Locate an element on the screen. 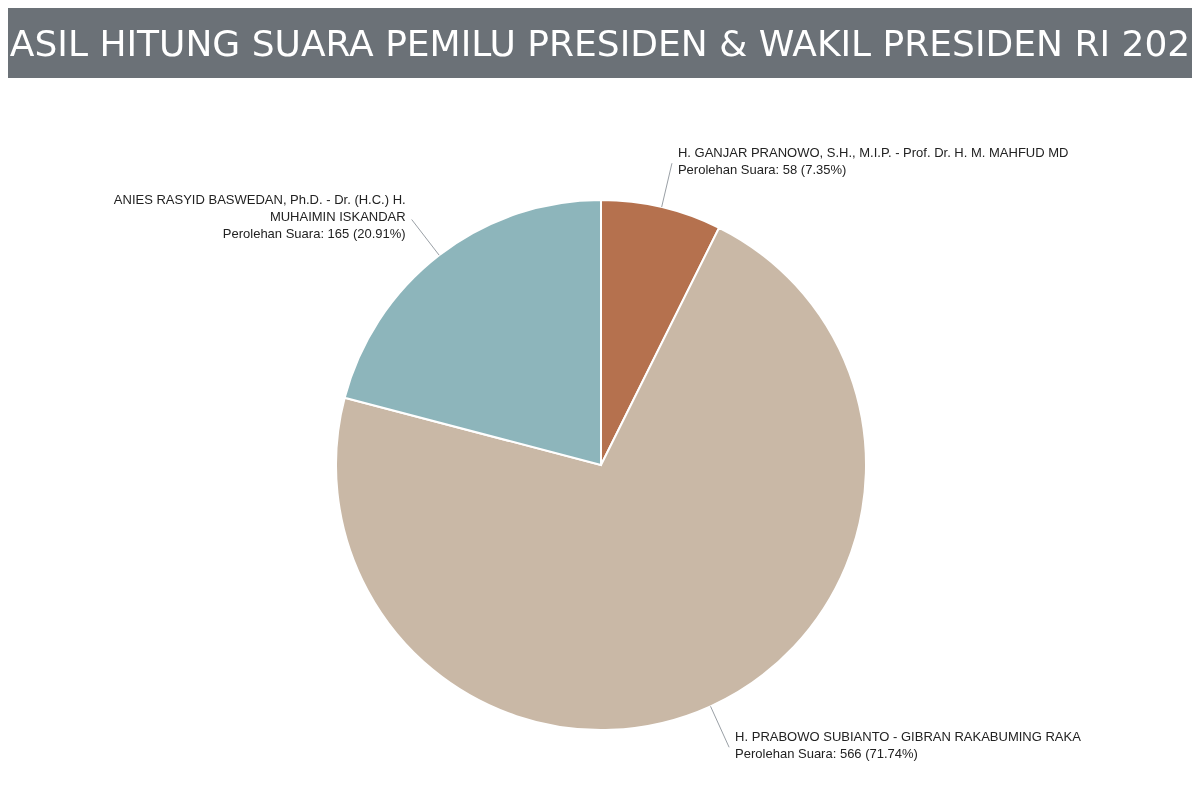 This screenshot has height=800, width=1200. slice-label: H. GANJAR PRANOWO, S.H., M.I.P. - Prof. Dr. H. M. MAHFUD MD is located at coordinates (873, 152).